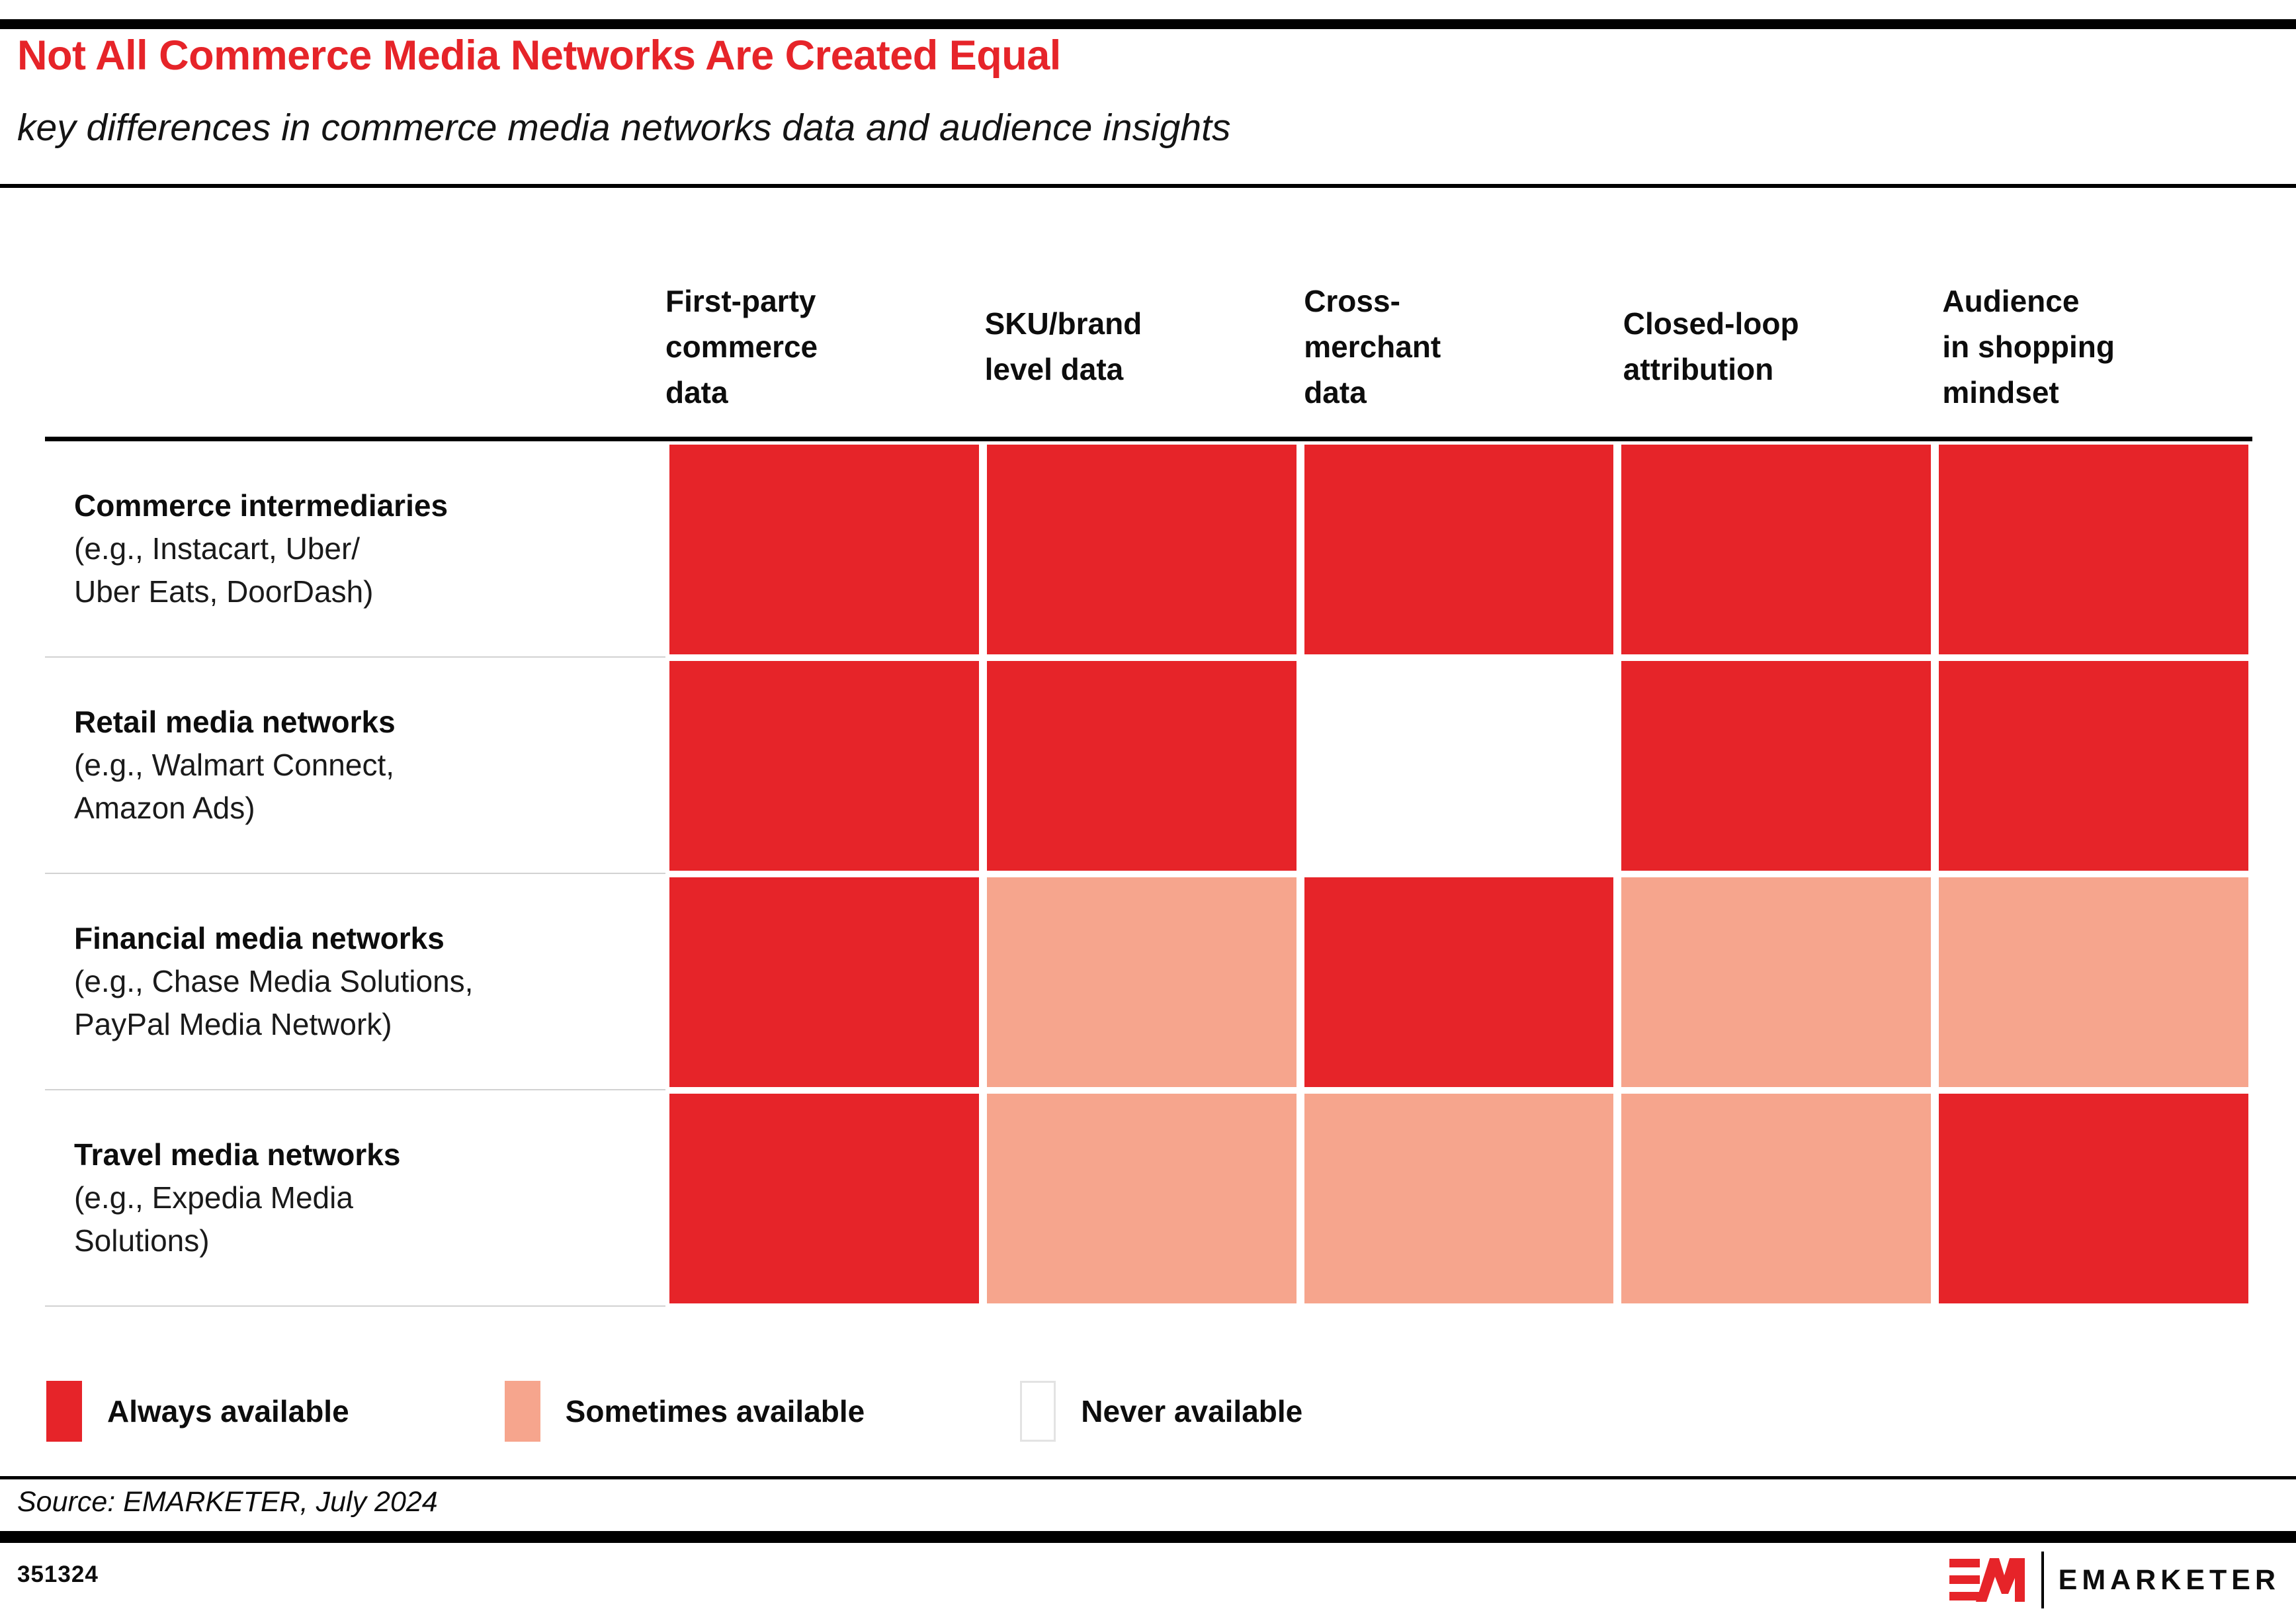 The height and width of the screenshot is (1621, 2296). What do you see at coordinates (1987, 1580) in the screenshot?
I see `emarketer-mark-icon` at bounding box center [1987, 1580].